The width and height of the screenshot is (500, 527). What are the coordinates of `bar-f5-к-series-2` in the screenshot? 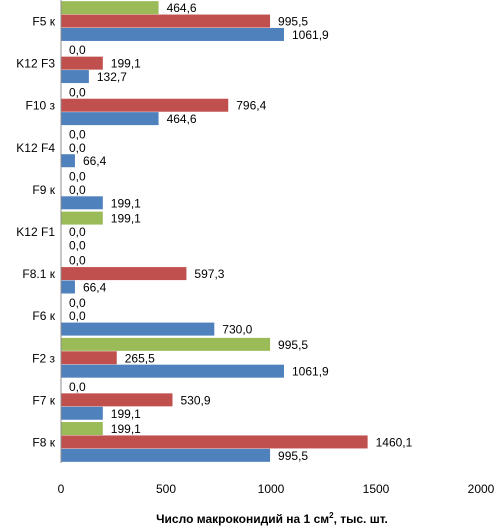 It's located at (166, 21).